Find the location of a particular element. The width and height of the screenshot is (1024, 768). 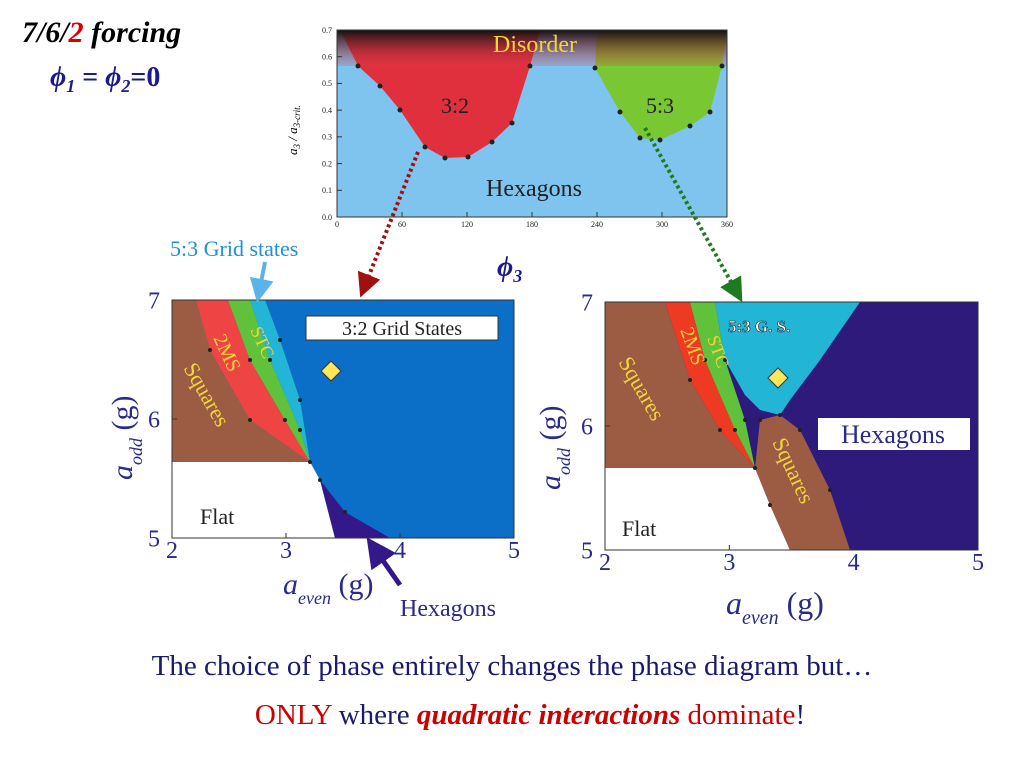

y-tick-label: 0.7 is located at coordinates (327, 30).